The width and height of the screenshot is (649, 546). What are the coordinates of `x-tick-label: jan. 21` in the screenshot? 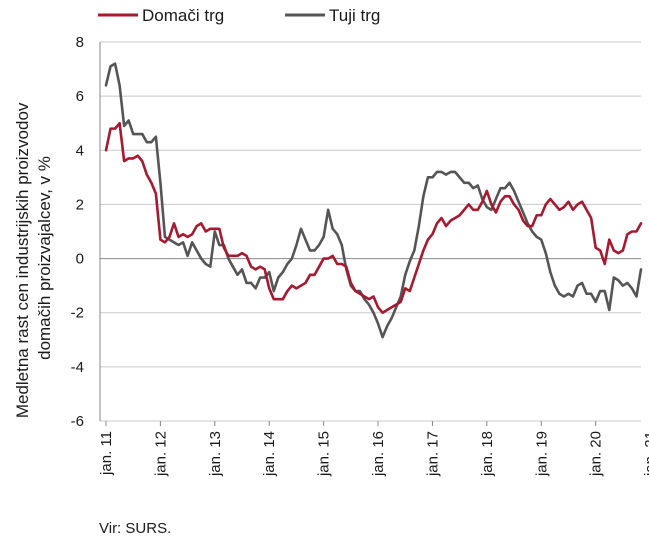 It's located at (645, 454).